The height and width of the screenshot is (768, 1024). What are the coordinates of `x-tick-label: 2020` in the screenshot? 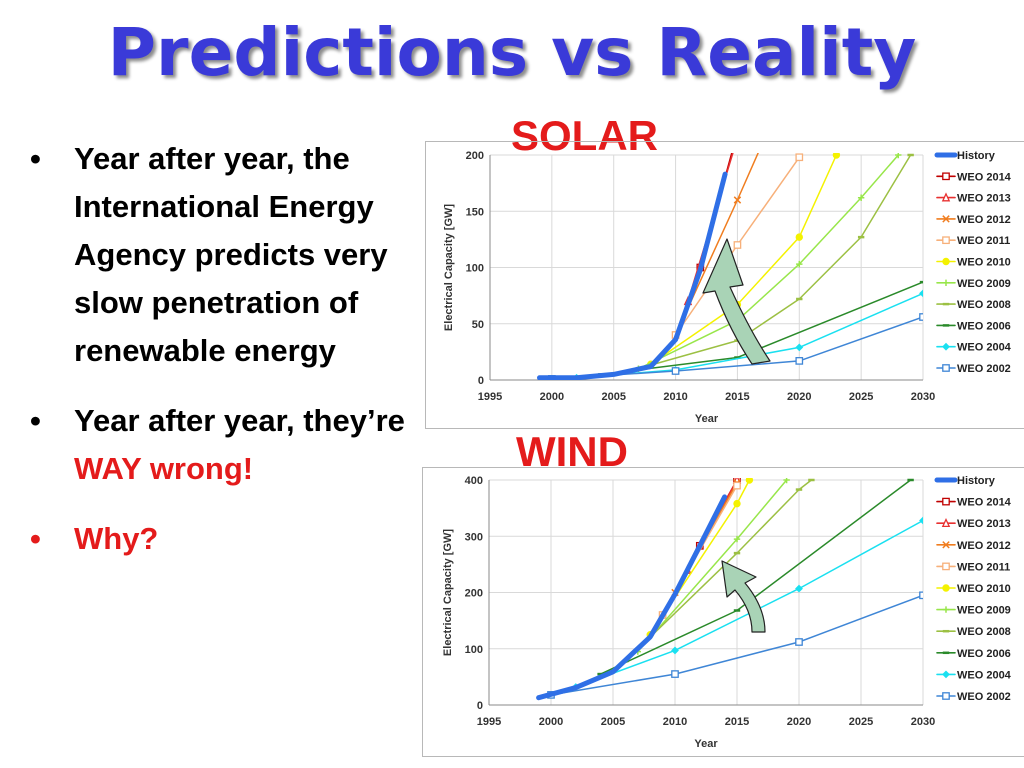 It's located at (799, 397).